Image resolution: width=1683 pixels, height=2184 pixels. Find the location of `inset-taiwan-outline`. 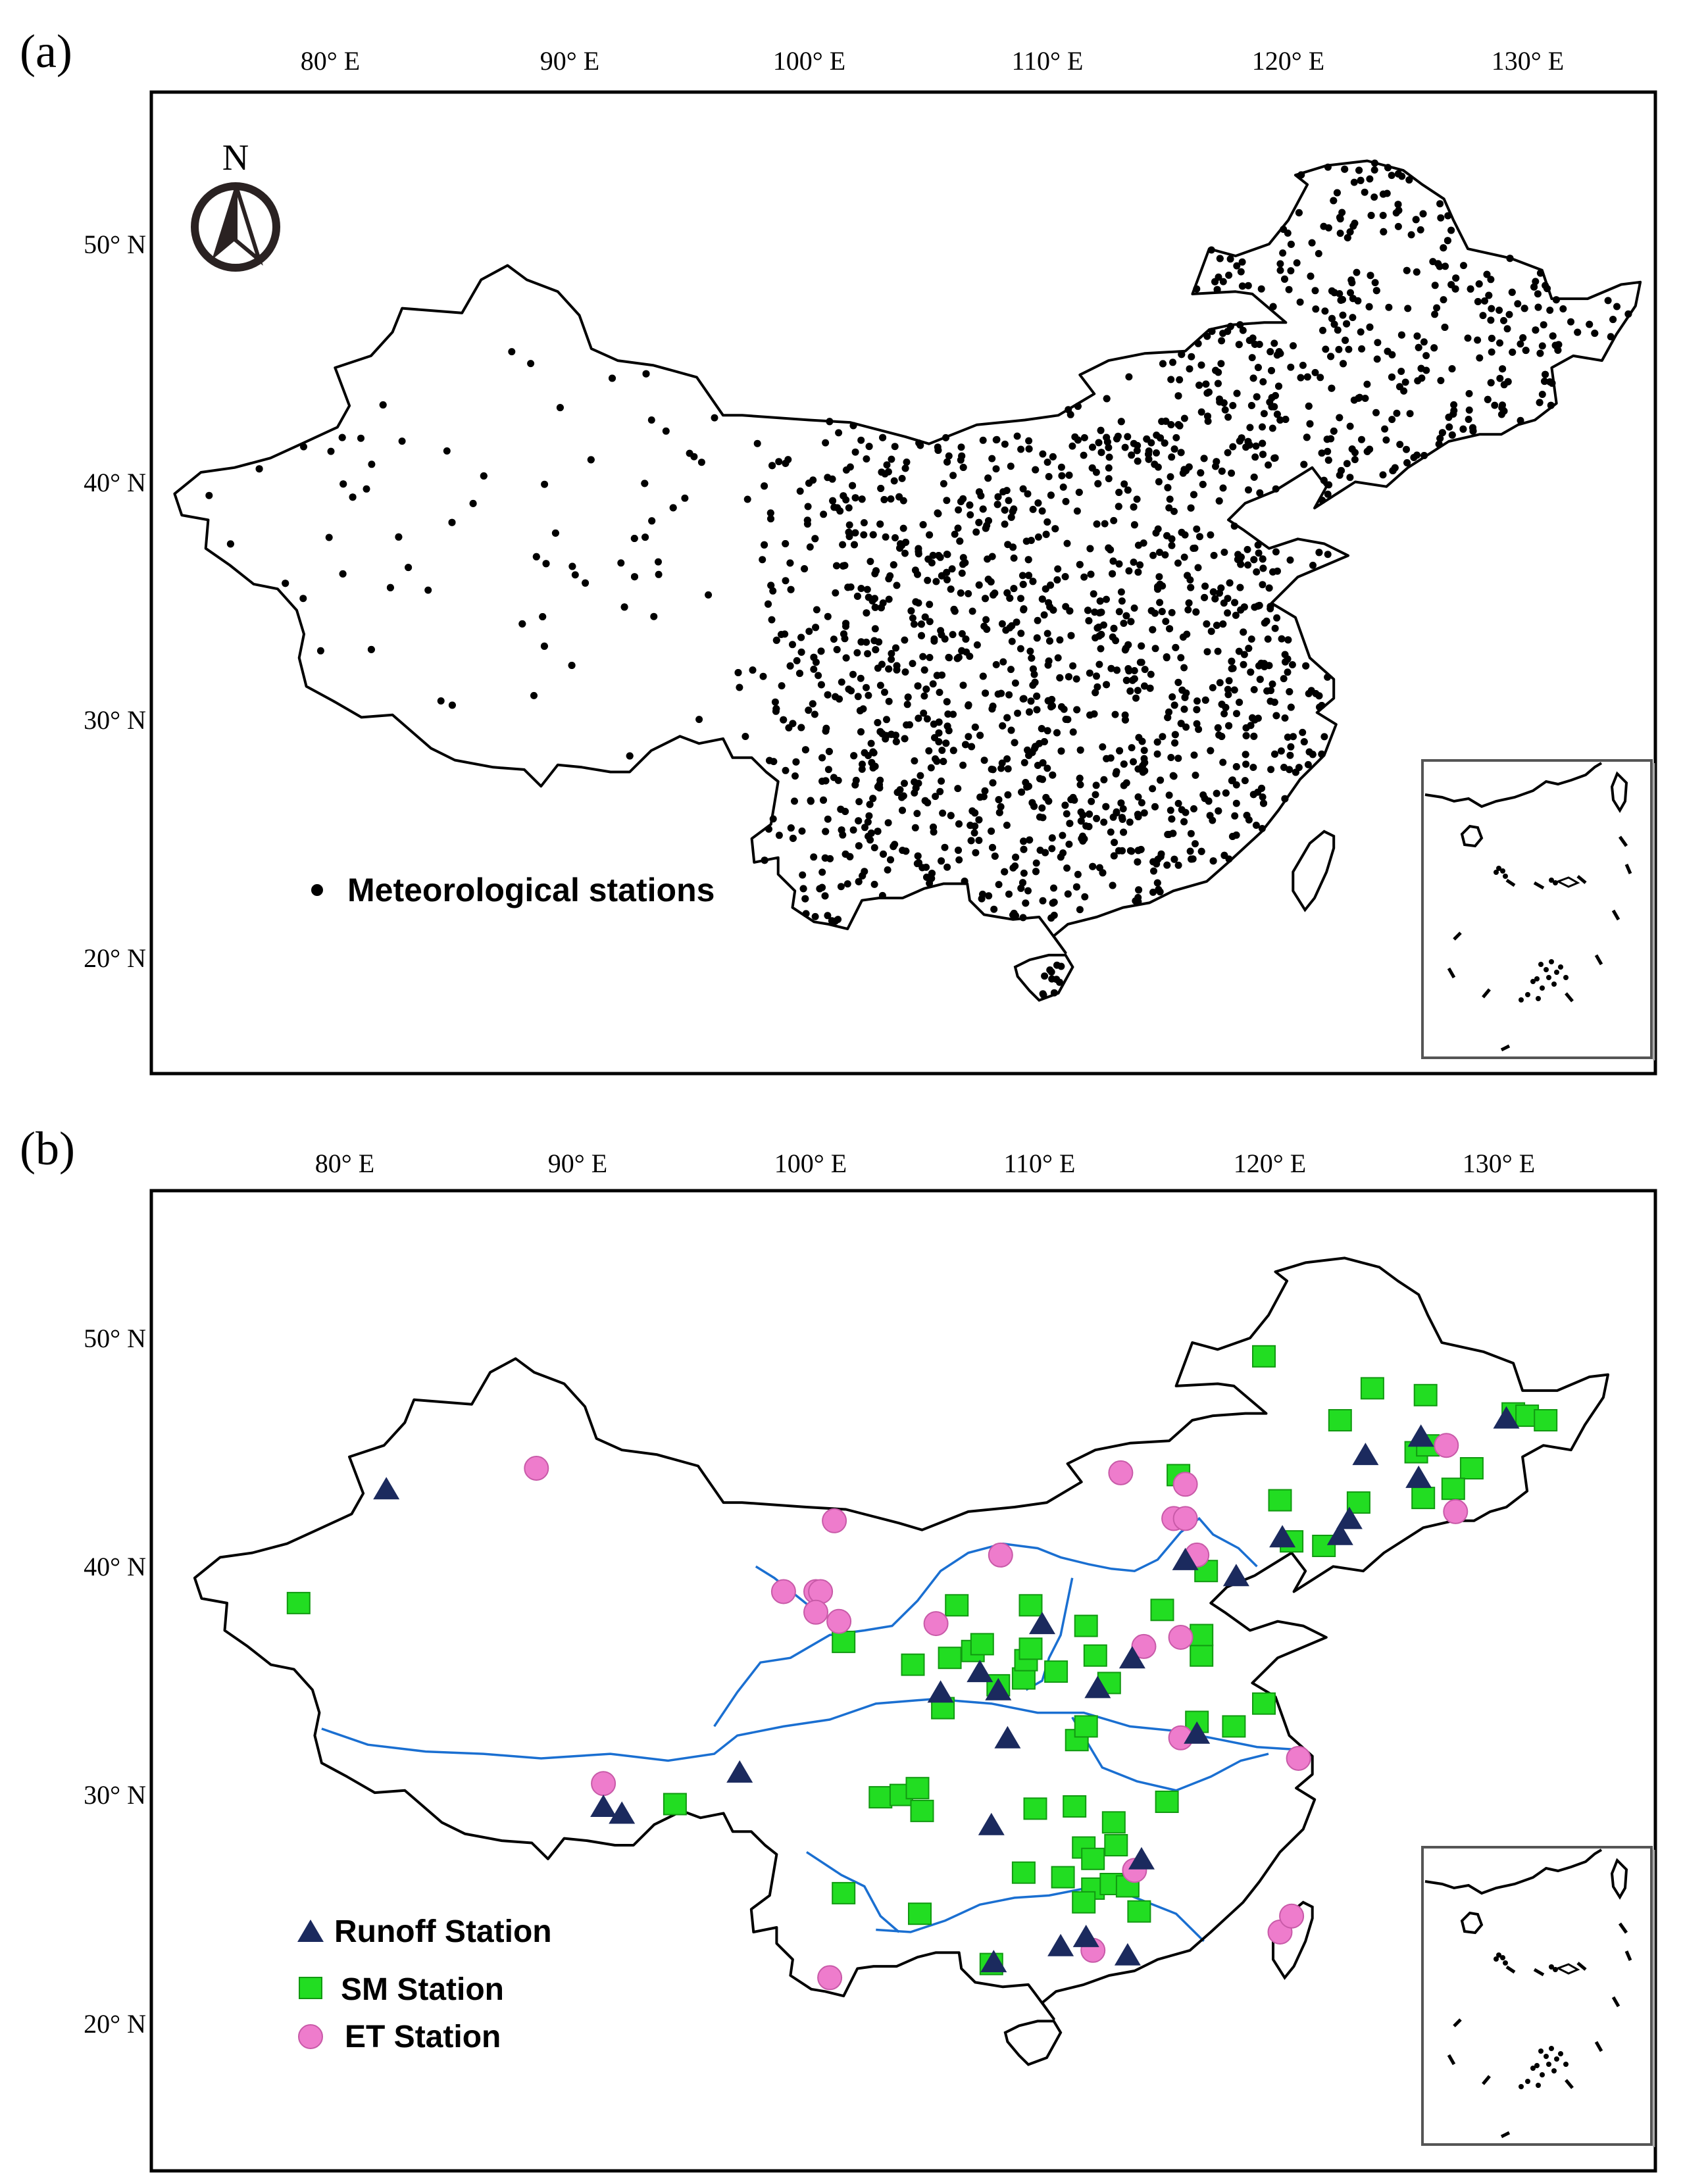

inset-taiwan-outline is located at coordinates (1619, 792).